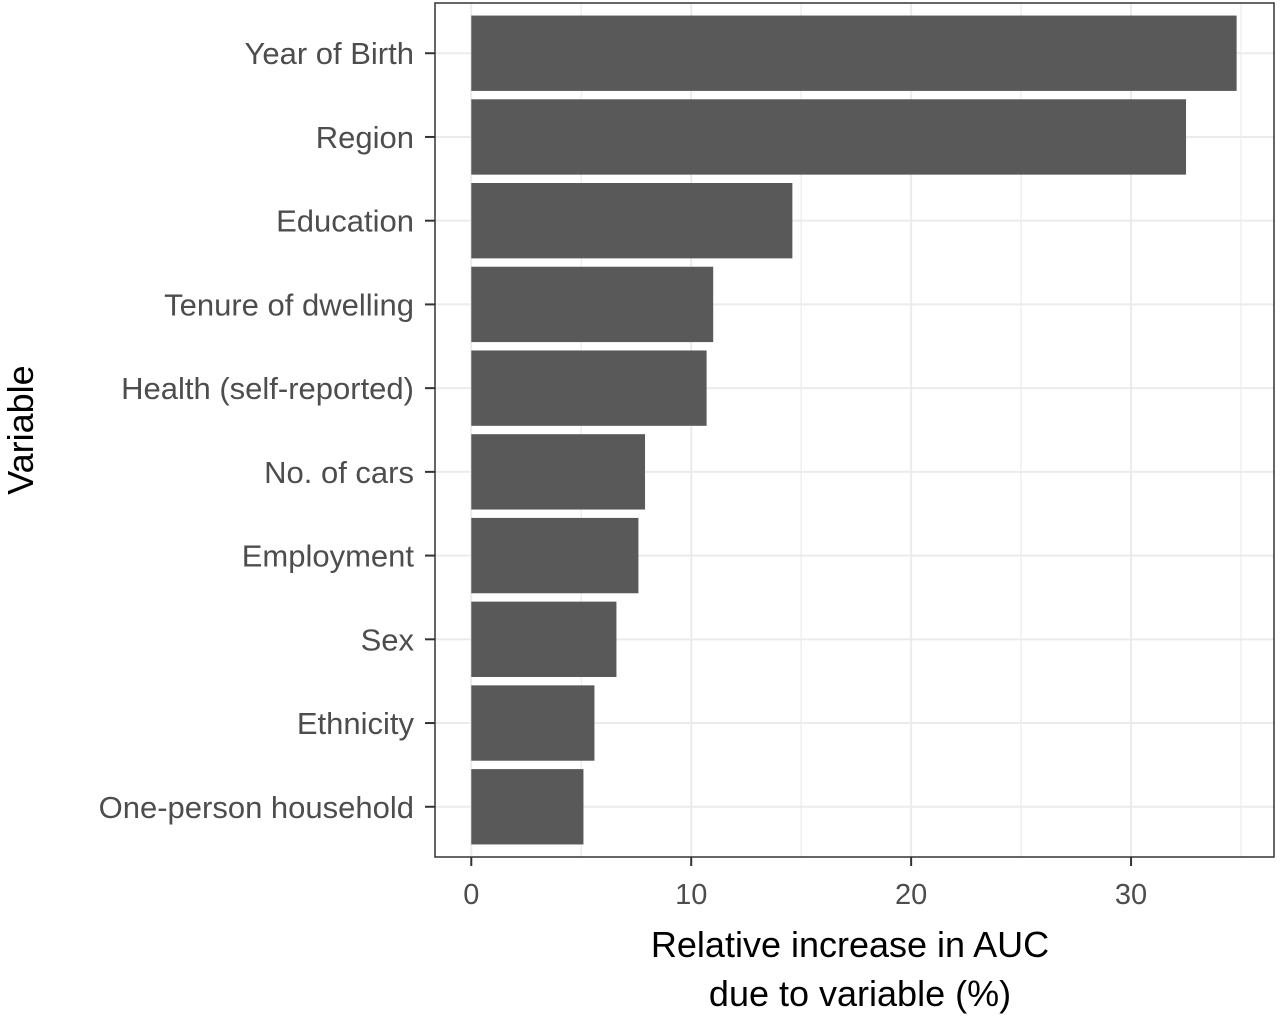 The height and width of the screenshot is (1016, 1280). Describe the element at coordinates (328, 556) in the screenshot. I see `y-tick-label: Employment` at that location.